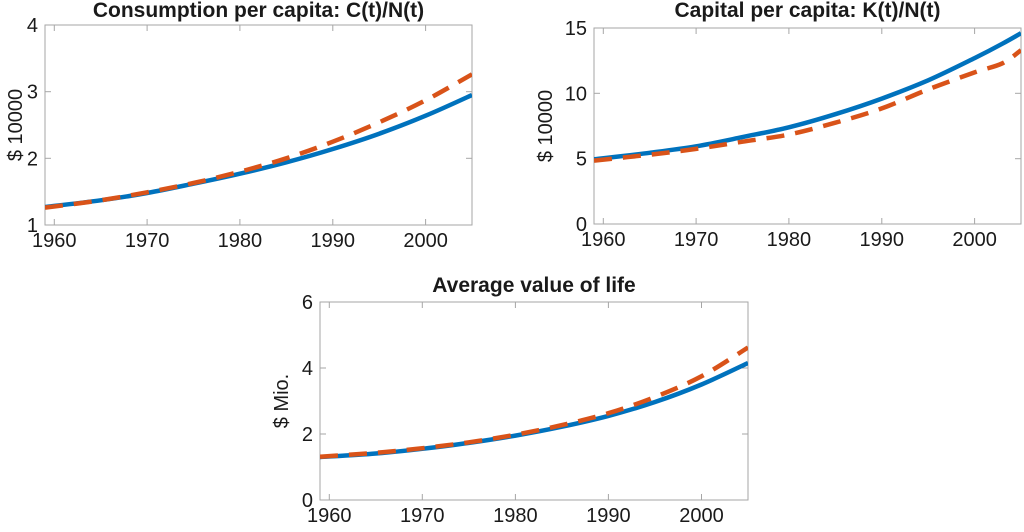 The width and height of the screenshot is (1024, 532). What do you see at coordinates (807, 105) in the screenshot?
I see `capital-dashed-red-line` at bounding box center [807, 105].